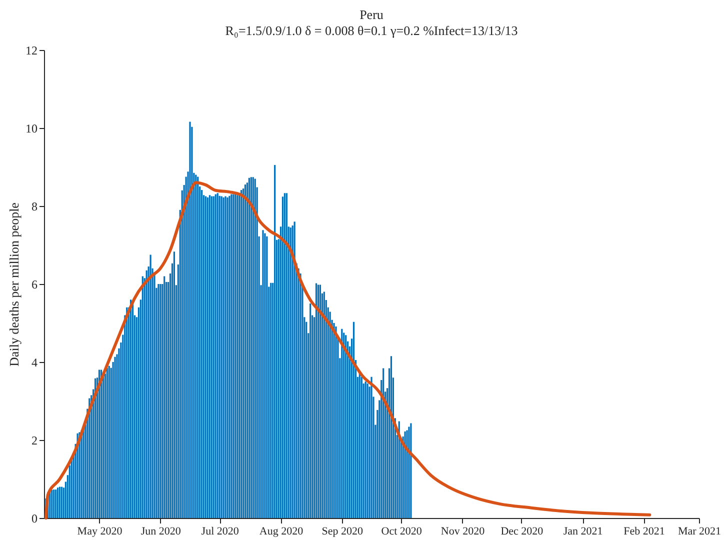 Image resolution: width=727 pixels, height=540 pixels. What do you see at coordinates (35, 363) in the screenshot?
I see `y-tick-label: 4` at bounding box center [35, 363].